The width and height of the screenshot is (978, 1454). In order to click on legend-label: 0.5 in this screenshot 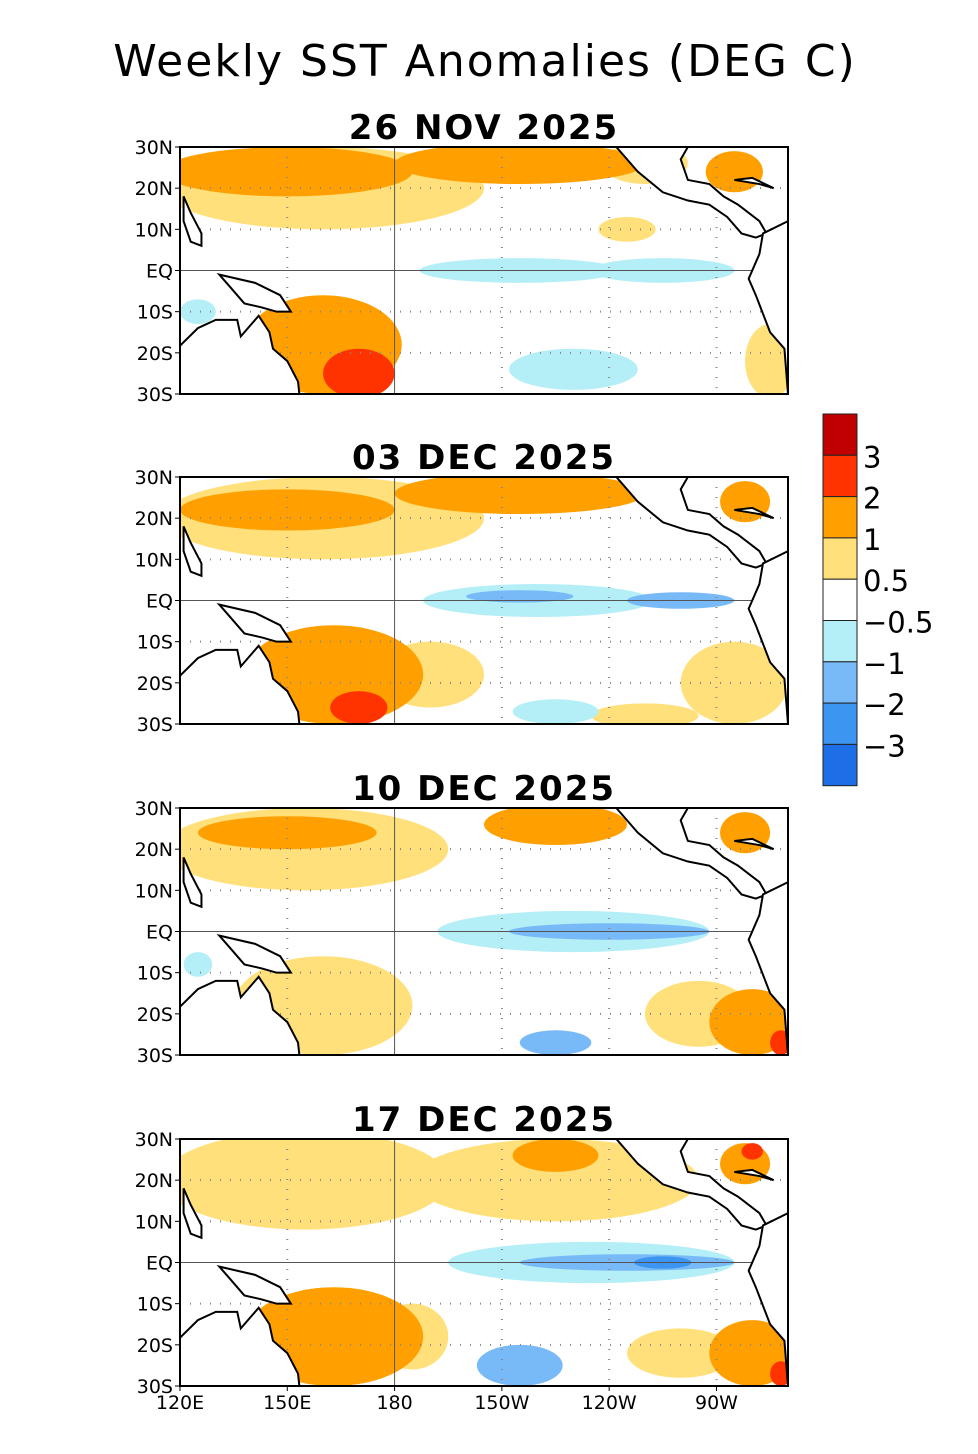, I will do `click(886, 581)`.